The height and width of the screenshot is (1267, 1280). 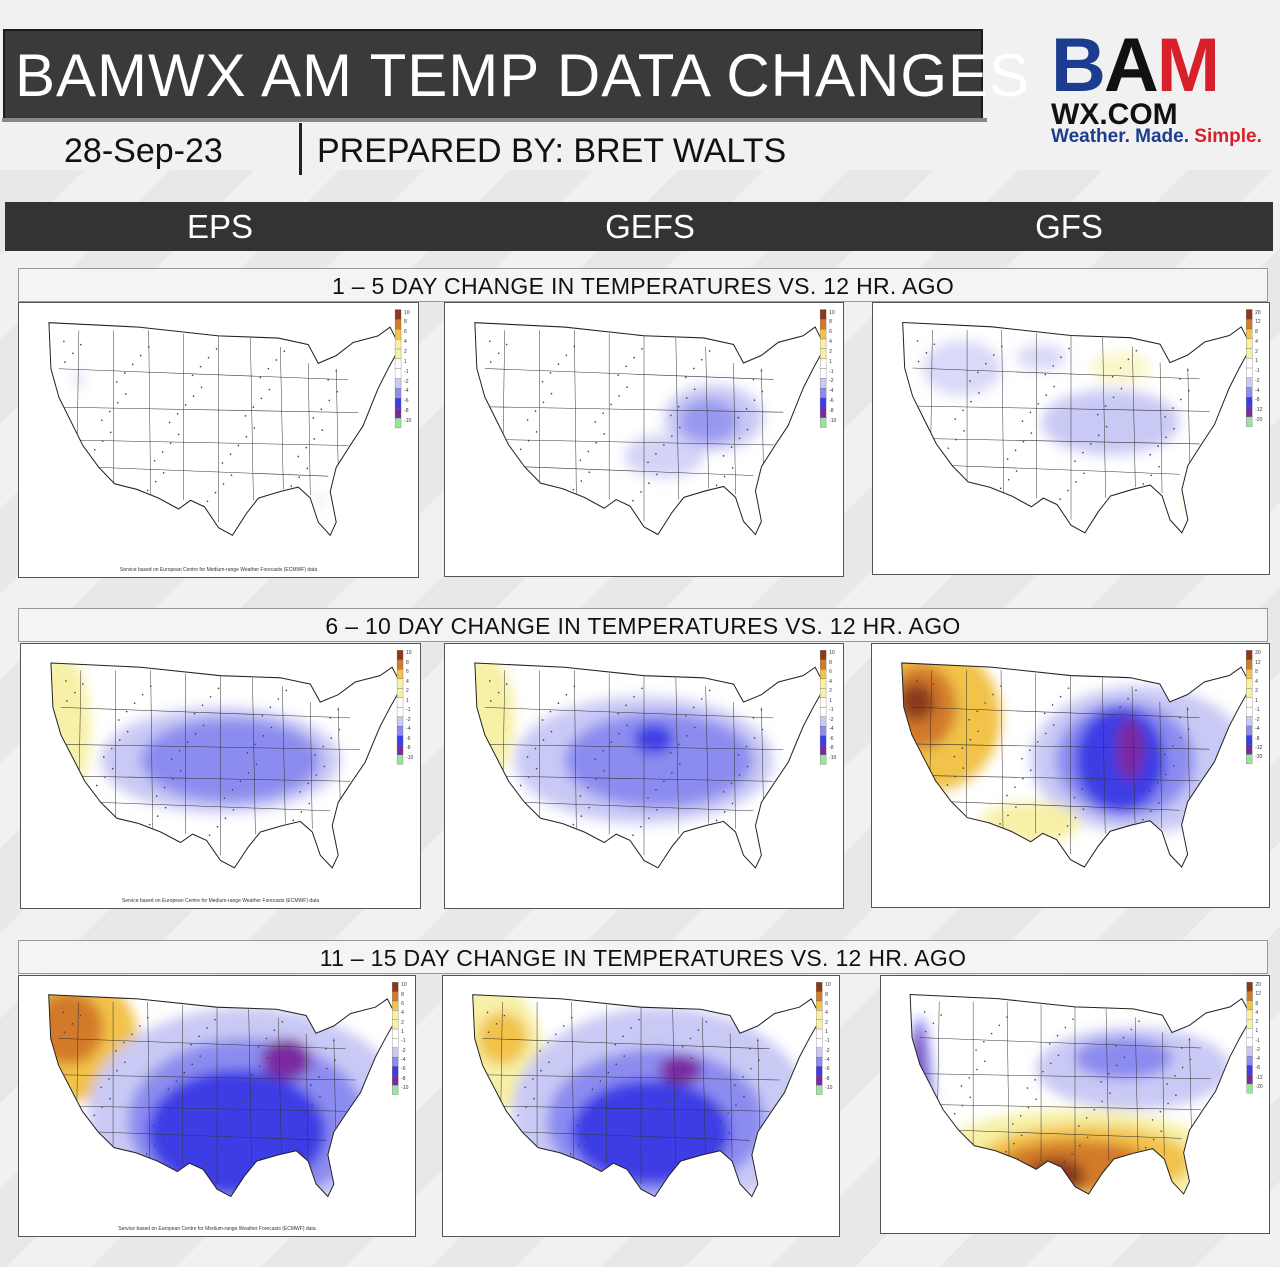 What do you see at coordinates (523, 75) in the screenshot?
I see `page-title: BAMWX AM TEMP DATA CHANGES` at bounding box center [523, 75].